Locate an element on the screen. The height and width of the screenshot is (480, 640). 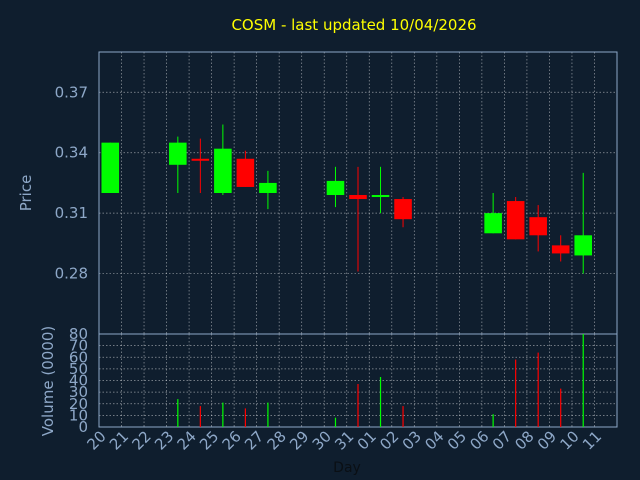
volume-tick-label: 30 is located at coordinates (78, 392).